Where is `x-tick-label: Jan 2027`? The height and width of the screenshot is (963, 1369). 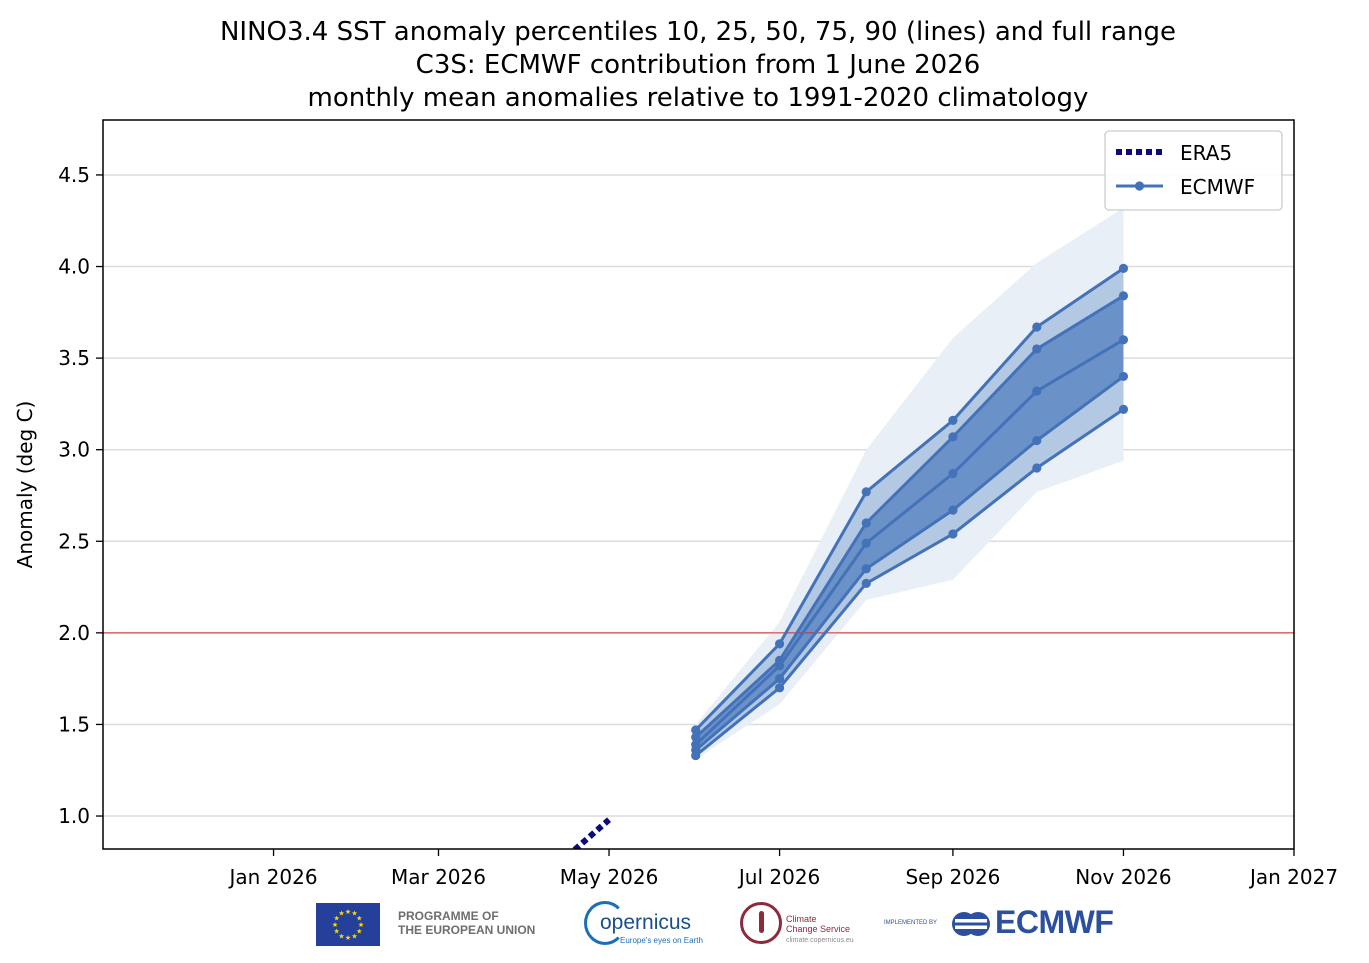 x-tick-label: Jan 2027 is located at coordinates (1293, 877).